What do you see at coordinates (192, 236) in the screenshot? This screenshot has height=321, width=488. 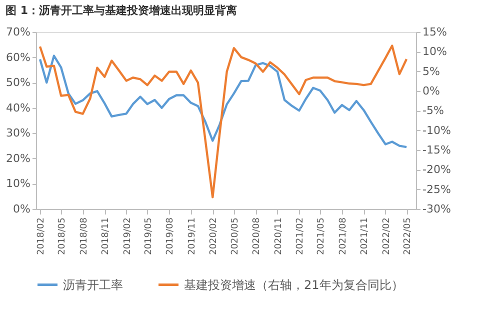 I see `x-tick-label: 2019/11` at bounding box center [192, 236].